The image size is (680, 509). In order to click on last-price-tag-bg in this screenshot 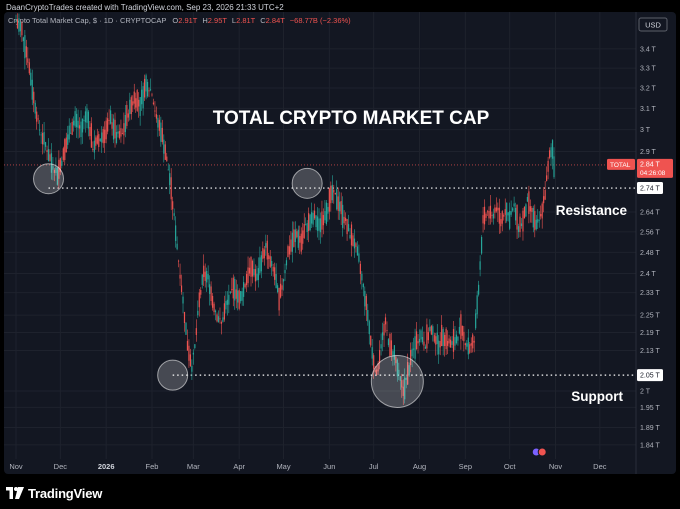, I will do `click(655, 168)`.